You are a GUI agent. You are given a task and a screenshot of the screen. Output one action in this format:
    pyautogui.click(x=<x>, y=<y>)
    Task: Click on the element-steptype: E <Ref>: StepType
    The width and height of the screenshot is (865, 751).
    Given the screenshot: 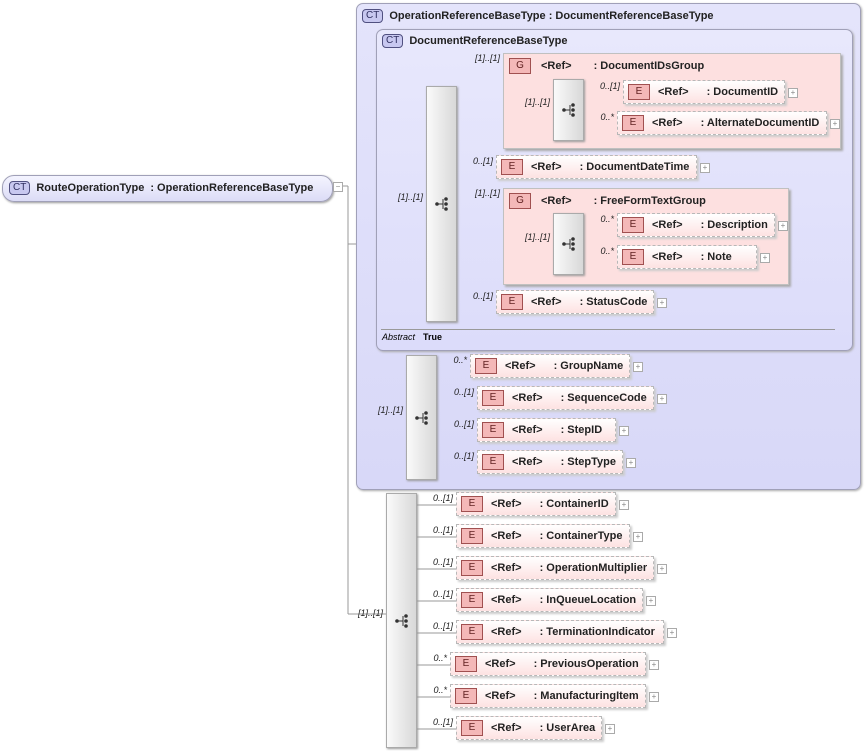 What is the action you would take?
    pyautogui.click(x=550, y=462)
    